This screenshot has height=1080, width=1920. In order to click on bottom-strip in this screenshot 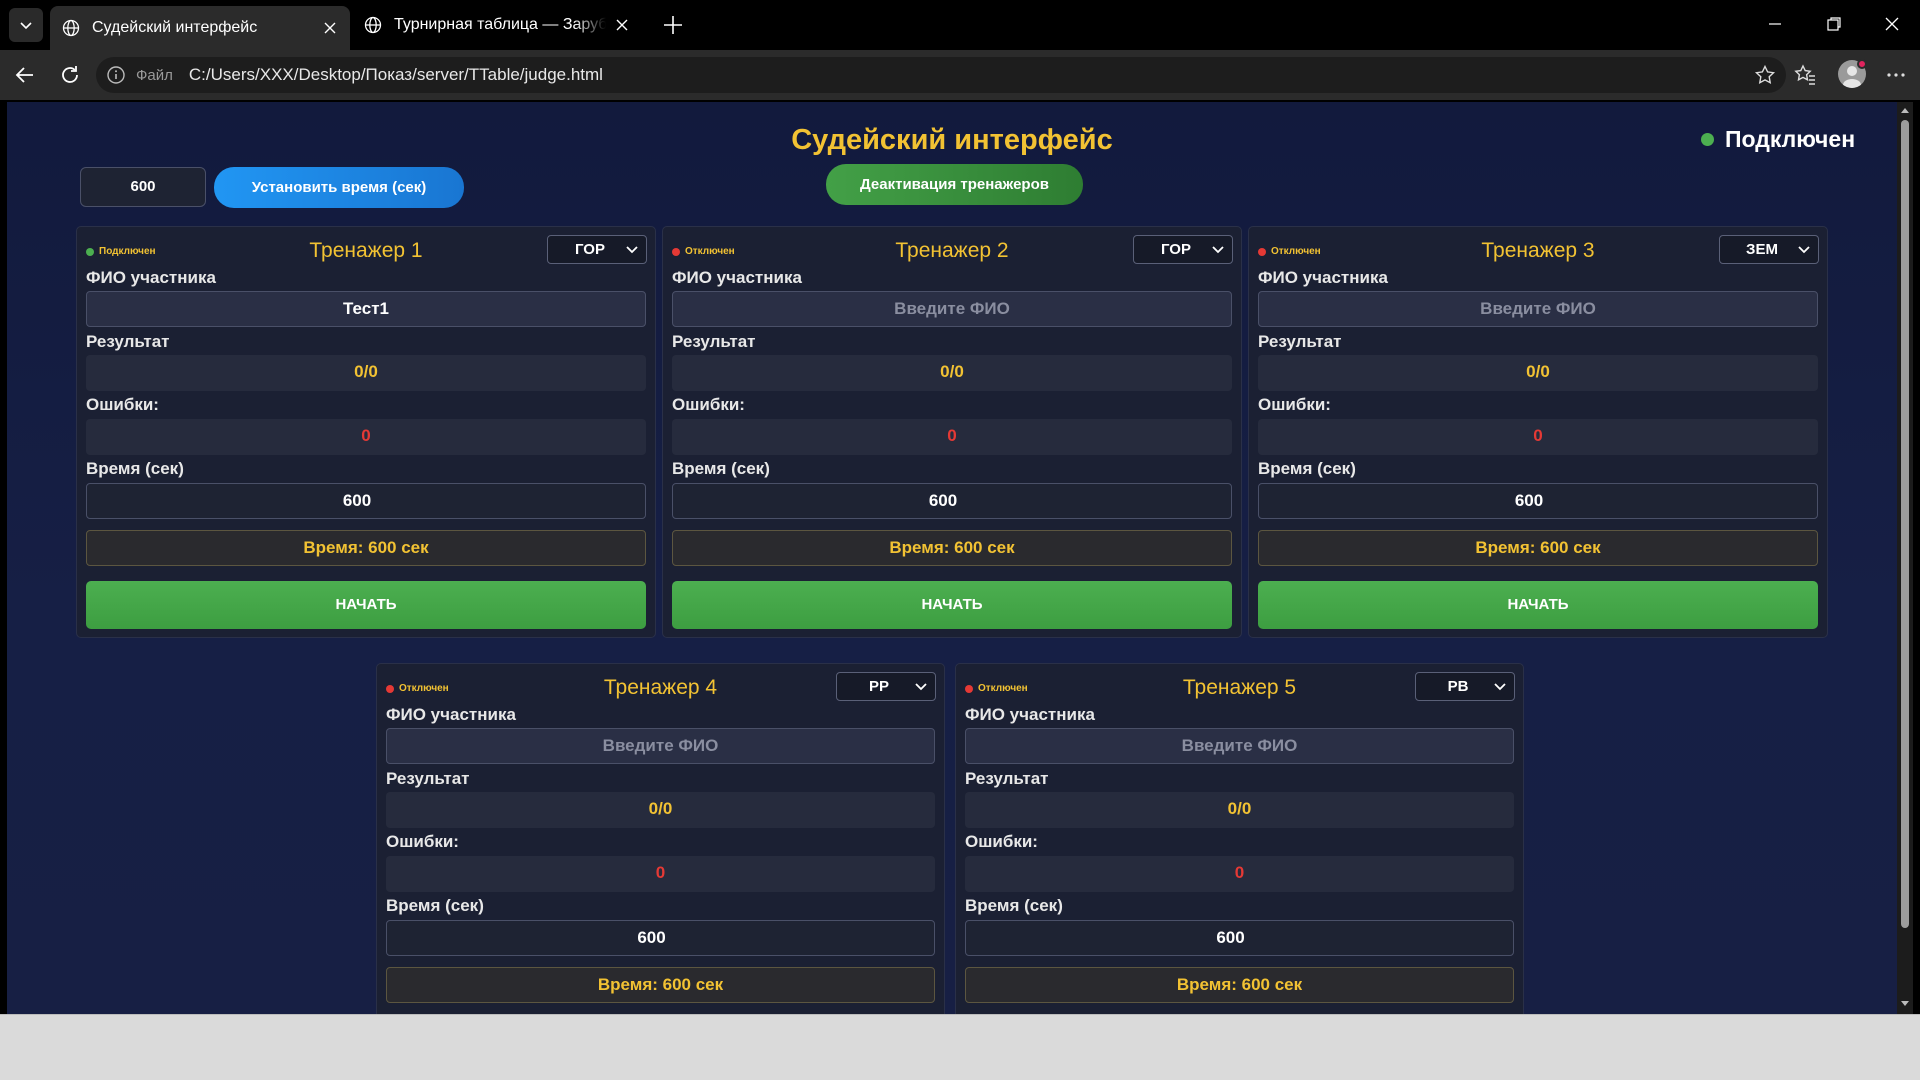, I will do `click(960, 1047)`.